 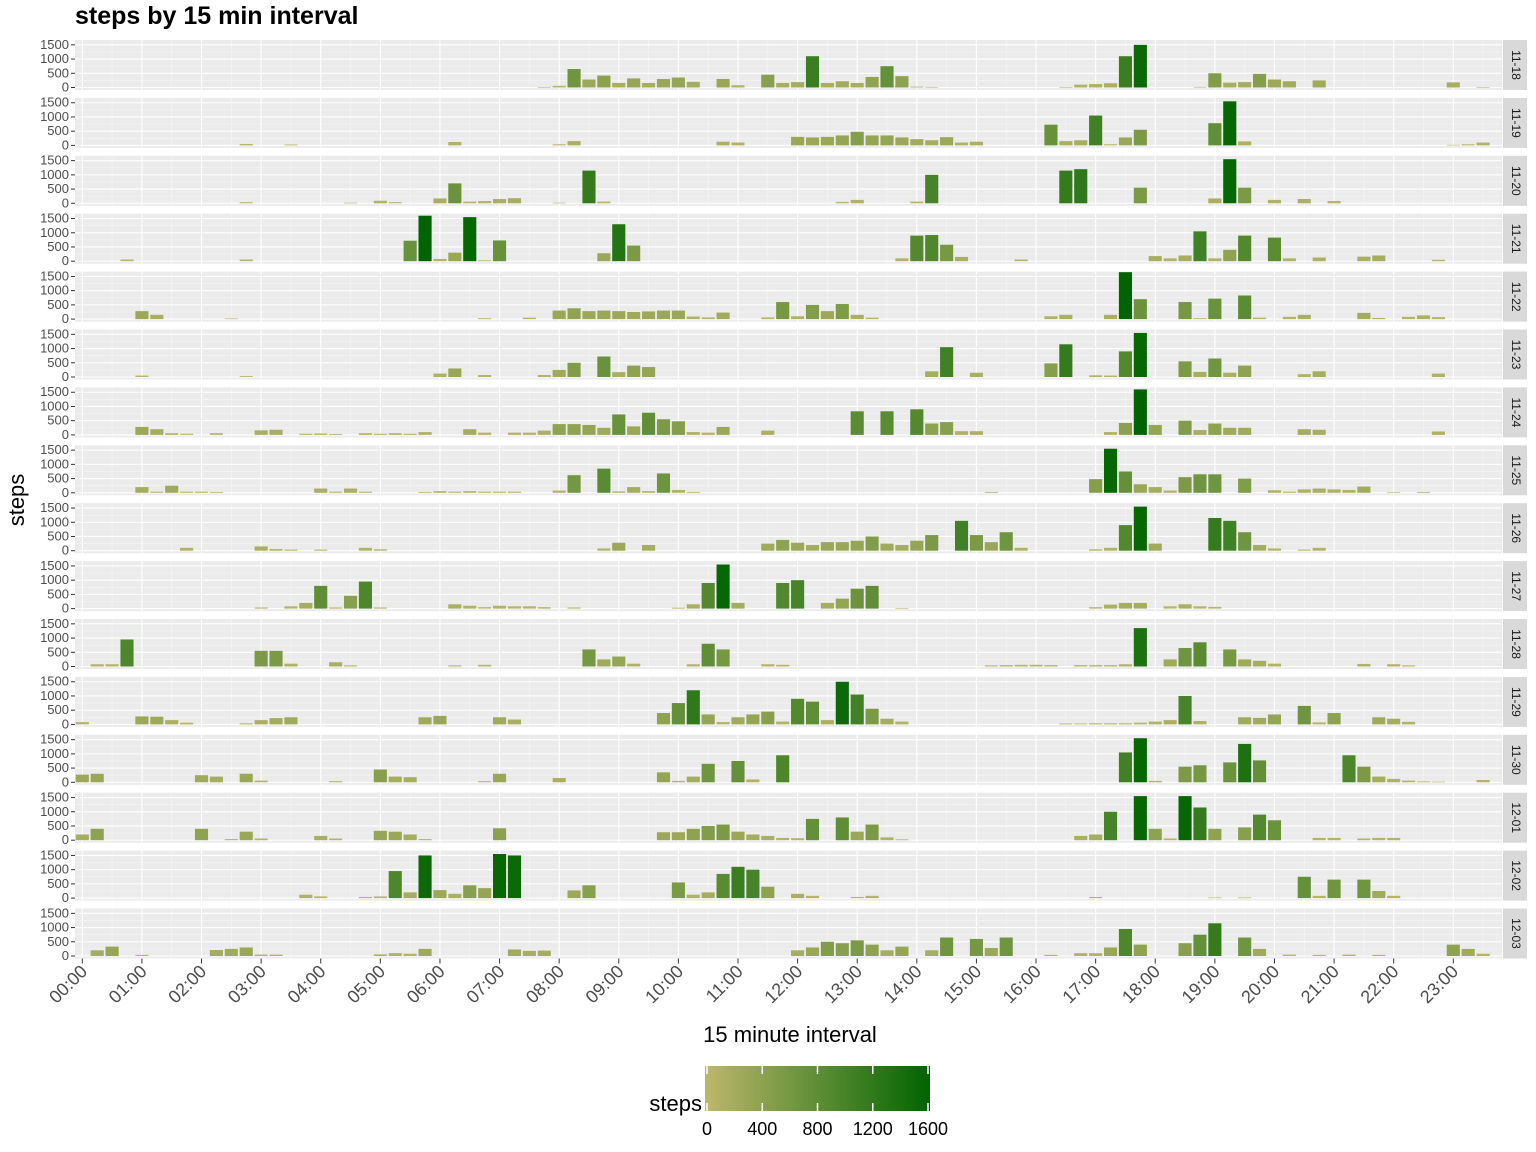 What do you see at coordinates (545, 984) in the screenshot?
I see `x-tick-label: 08:00` at bounding box center [545, 984].